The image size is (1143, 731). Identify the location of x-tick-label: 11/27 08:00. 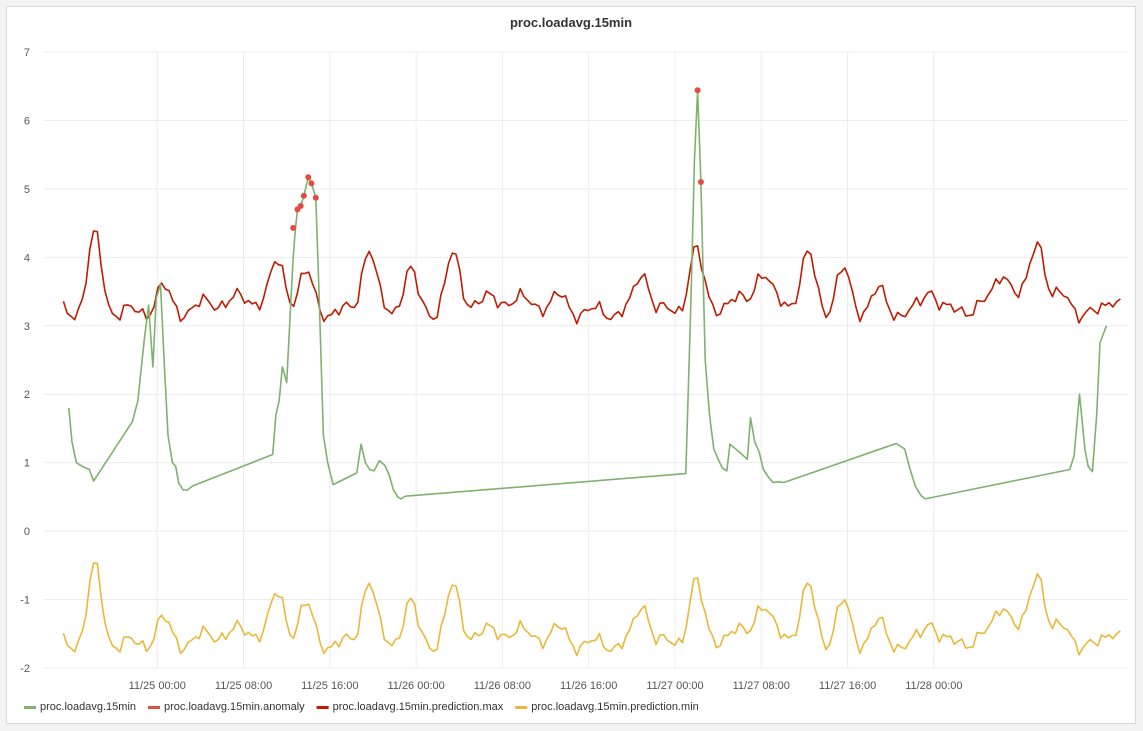
(761, 686).